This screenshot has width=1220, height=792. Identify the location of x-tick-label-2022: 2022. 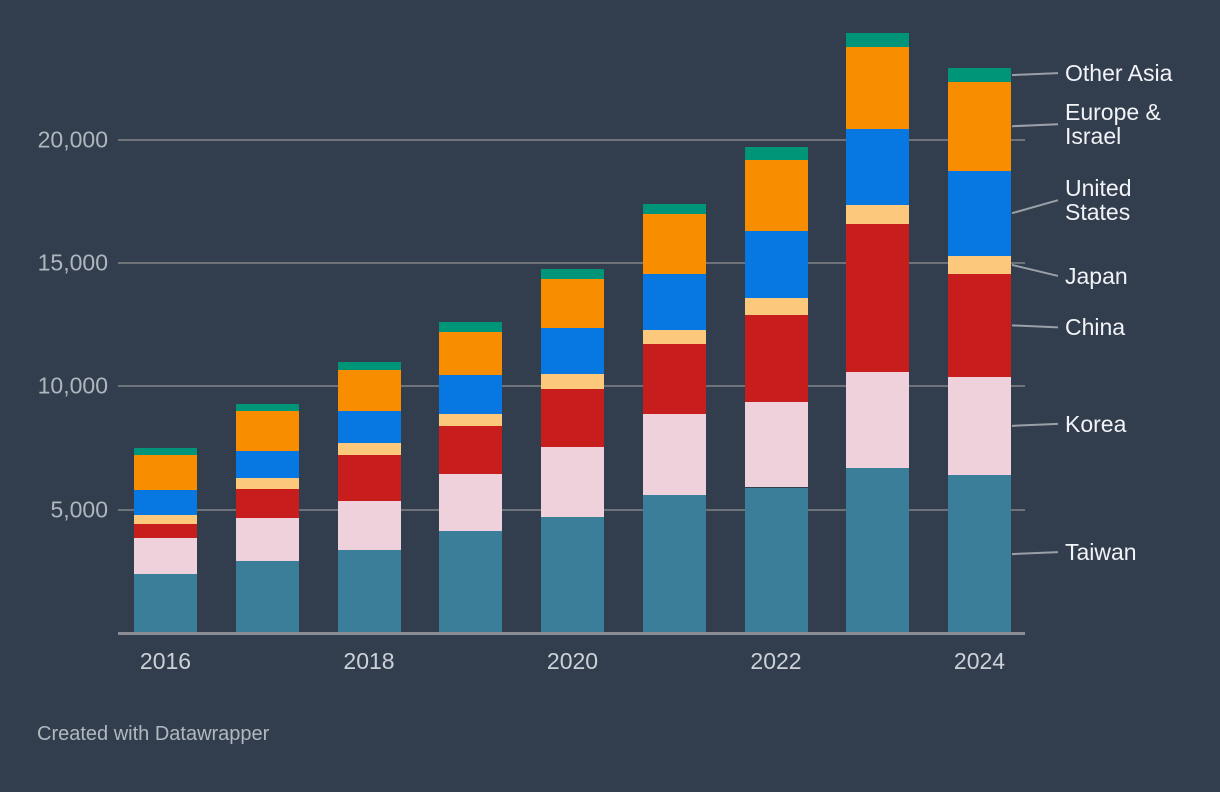
(776, 661).